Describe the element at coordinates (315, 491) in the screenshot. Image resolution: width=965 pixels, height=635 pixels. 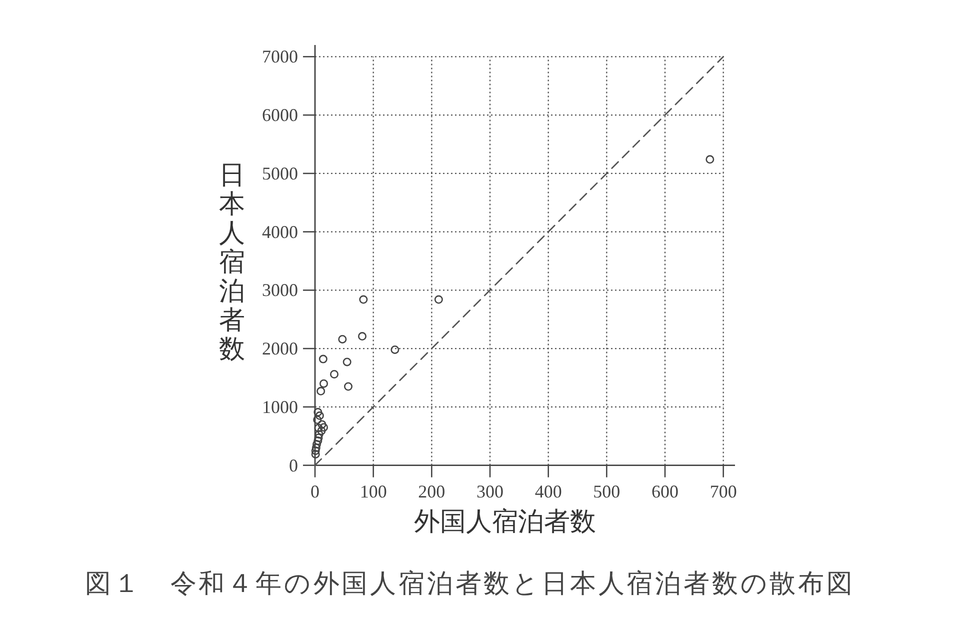
I see `x-tick-label: 0` at that location.